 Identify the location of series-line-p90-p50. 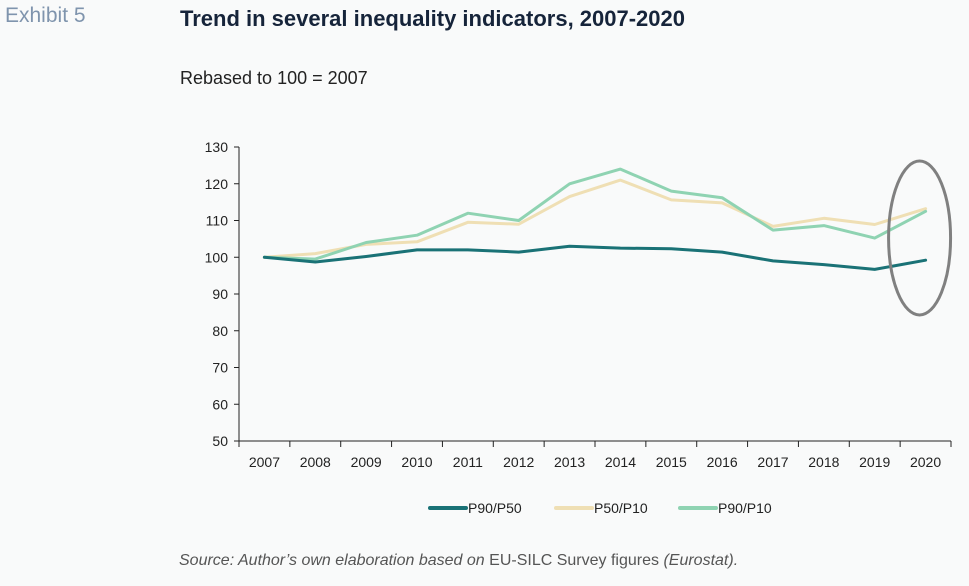
(595, 257).